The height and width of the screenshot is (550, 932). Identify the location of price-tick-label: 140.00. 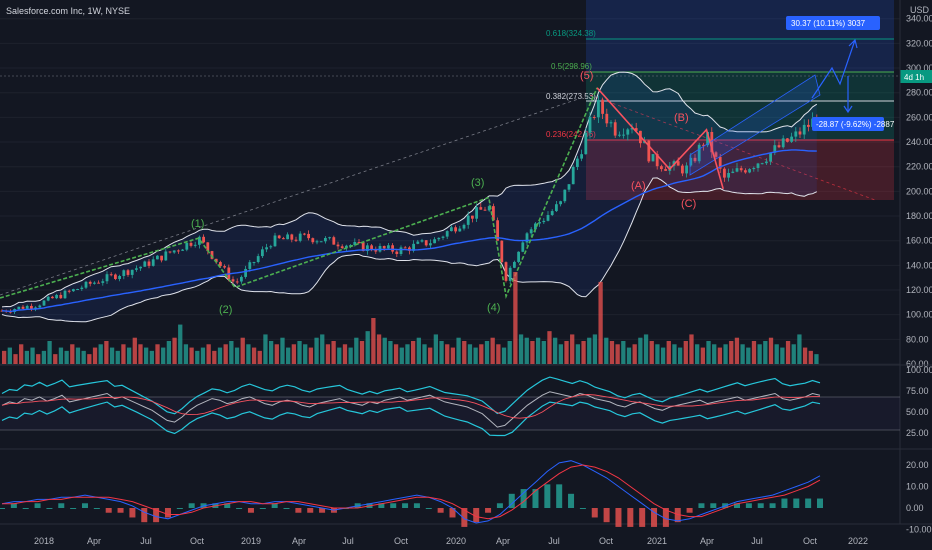
(919, 265).